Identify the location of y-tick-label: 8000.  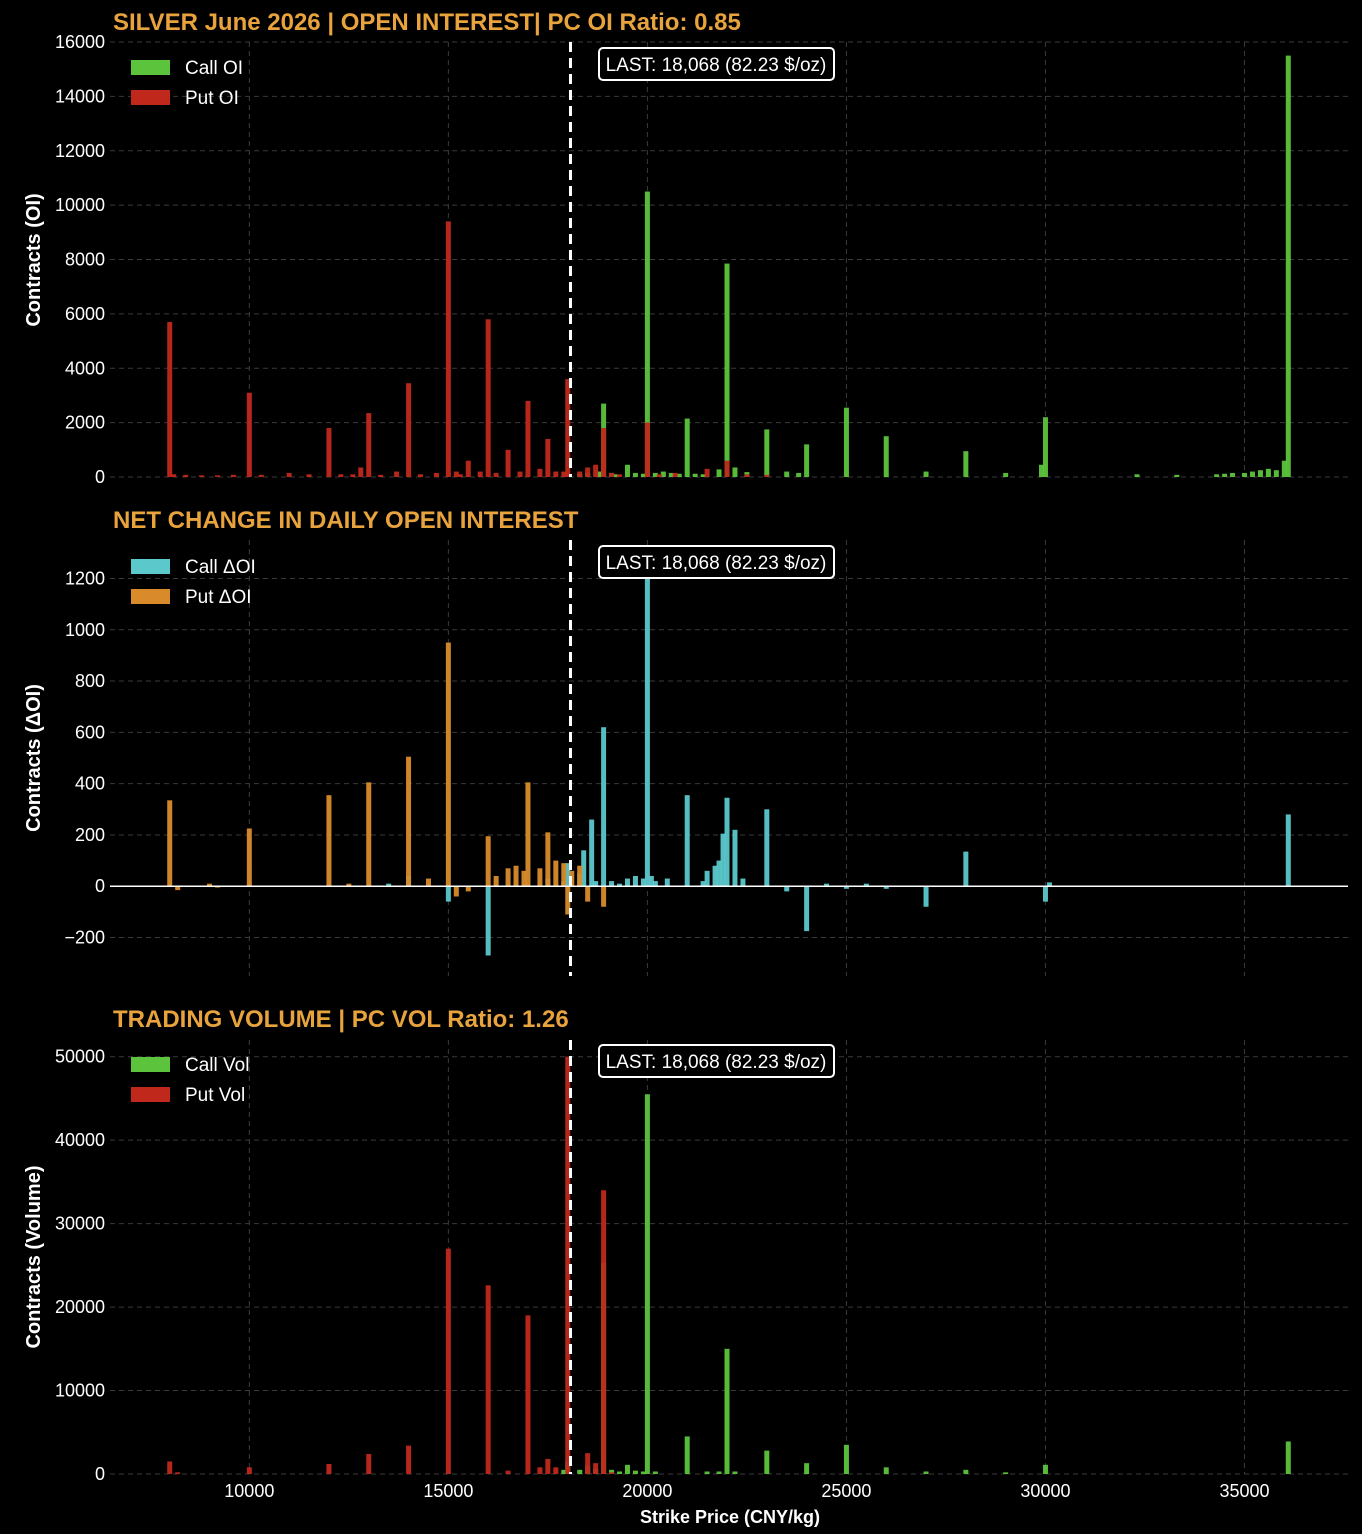
(85, 260).